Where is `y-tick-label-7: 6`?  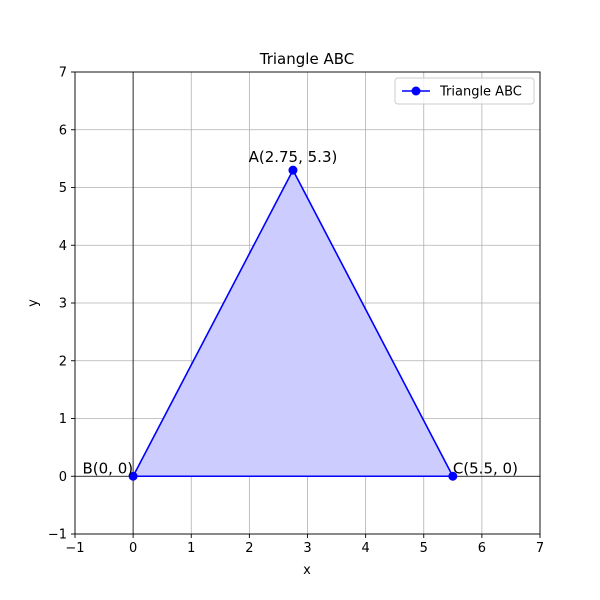
y-tick-label-7: 6 is located at coordinates (63, 130).